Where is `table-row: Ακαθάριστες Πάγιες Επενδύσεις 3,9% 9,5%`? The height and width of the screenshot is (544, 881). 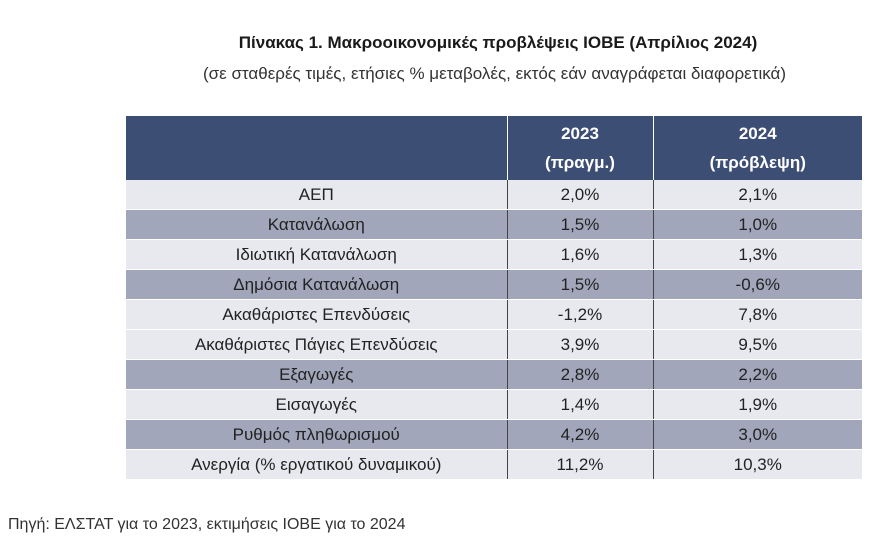
table-row: Ακαθάριστες Πάγιες Επενδύσεις 3,9% 9,5% is located at coordinates (494, 344).